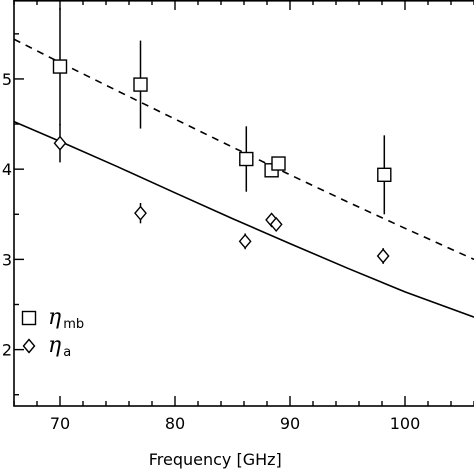 This screenshot has width=474, height=474. Describe the element at coordinates (290, 423) in the screenshot. I see `x-tick-label: 90` at that location.